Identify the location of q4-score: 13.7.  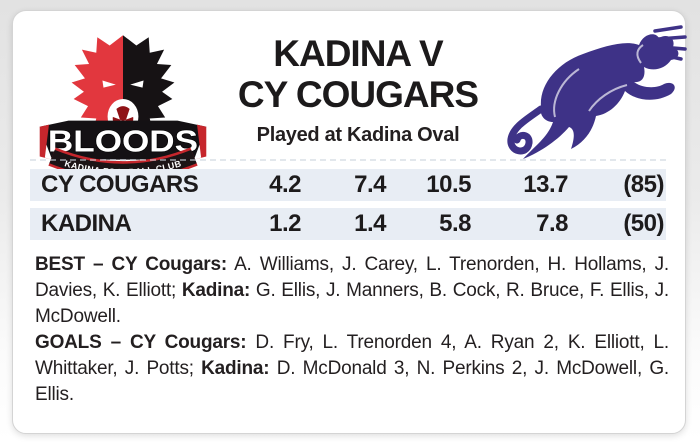
(545, 184).